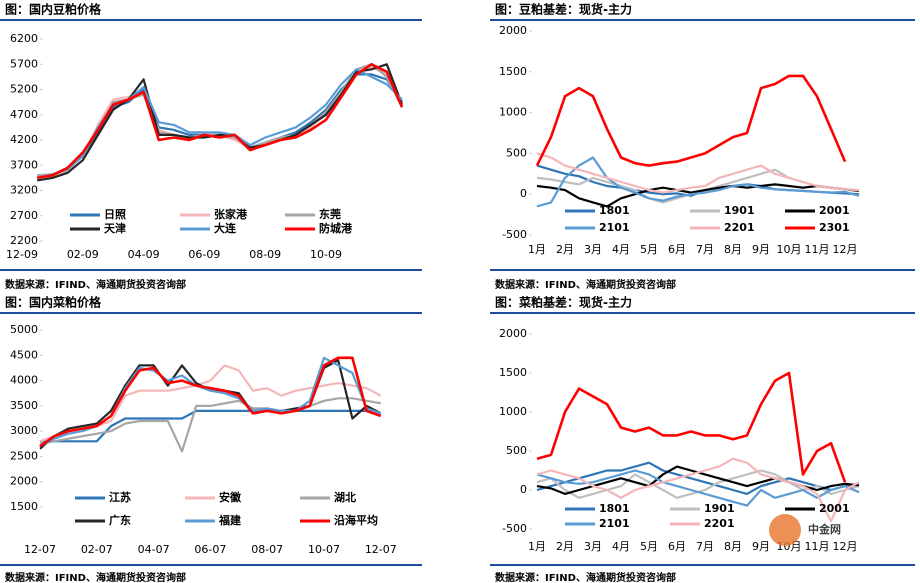 This screenshot has height=583, width=920. Describe the element at coordinates (845, 249) in the screenshot. I see `x-tick-label: 12月` at that location.